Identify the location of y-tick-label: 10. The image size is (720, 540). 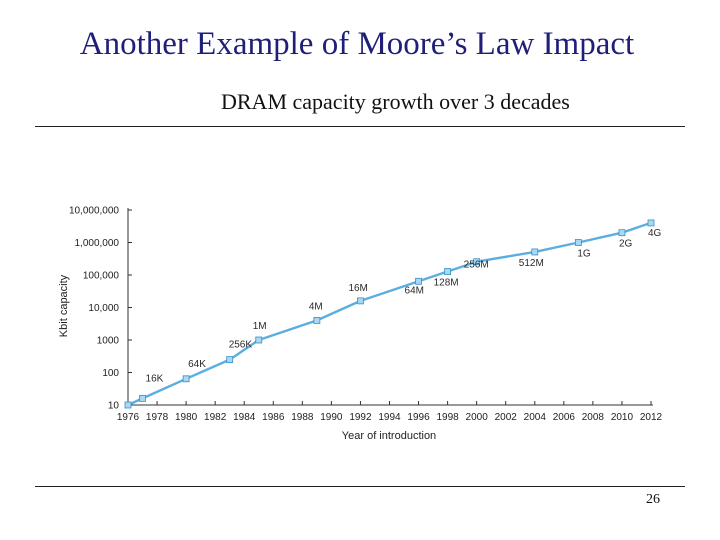
(114, 406).